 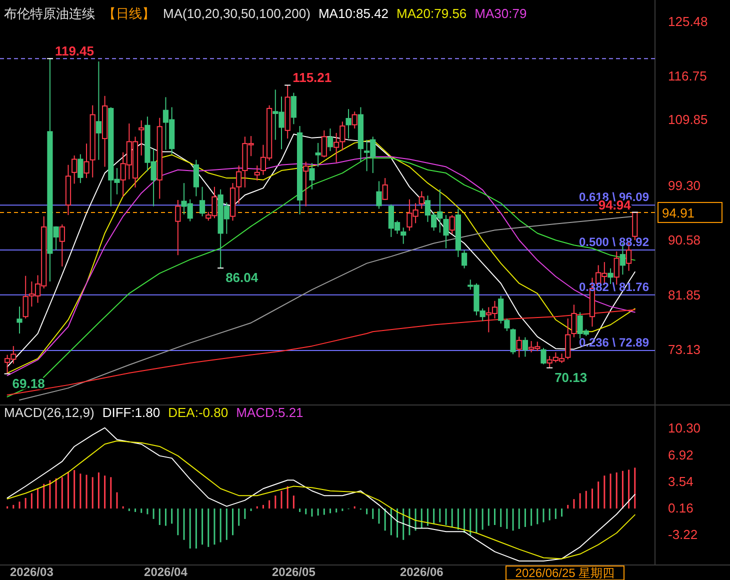 What do you see at coordinates (683, 534) in the screenshot?
I see `y-tick-label: -3.22` at bounding box center [683, 534].